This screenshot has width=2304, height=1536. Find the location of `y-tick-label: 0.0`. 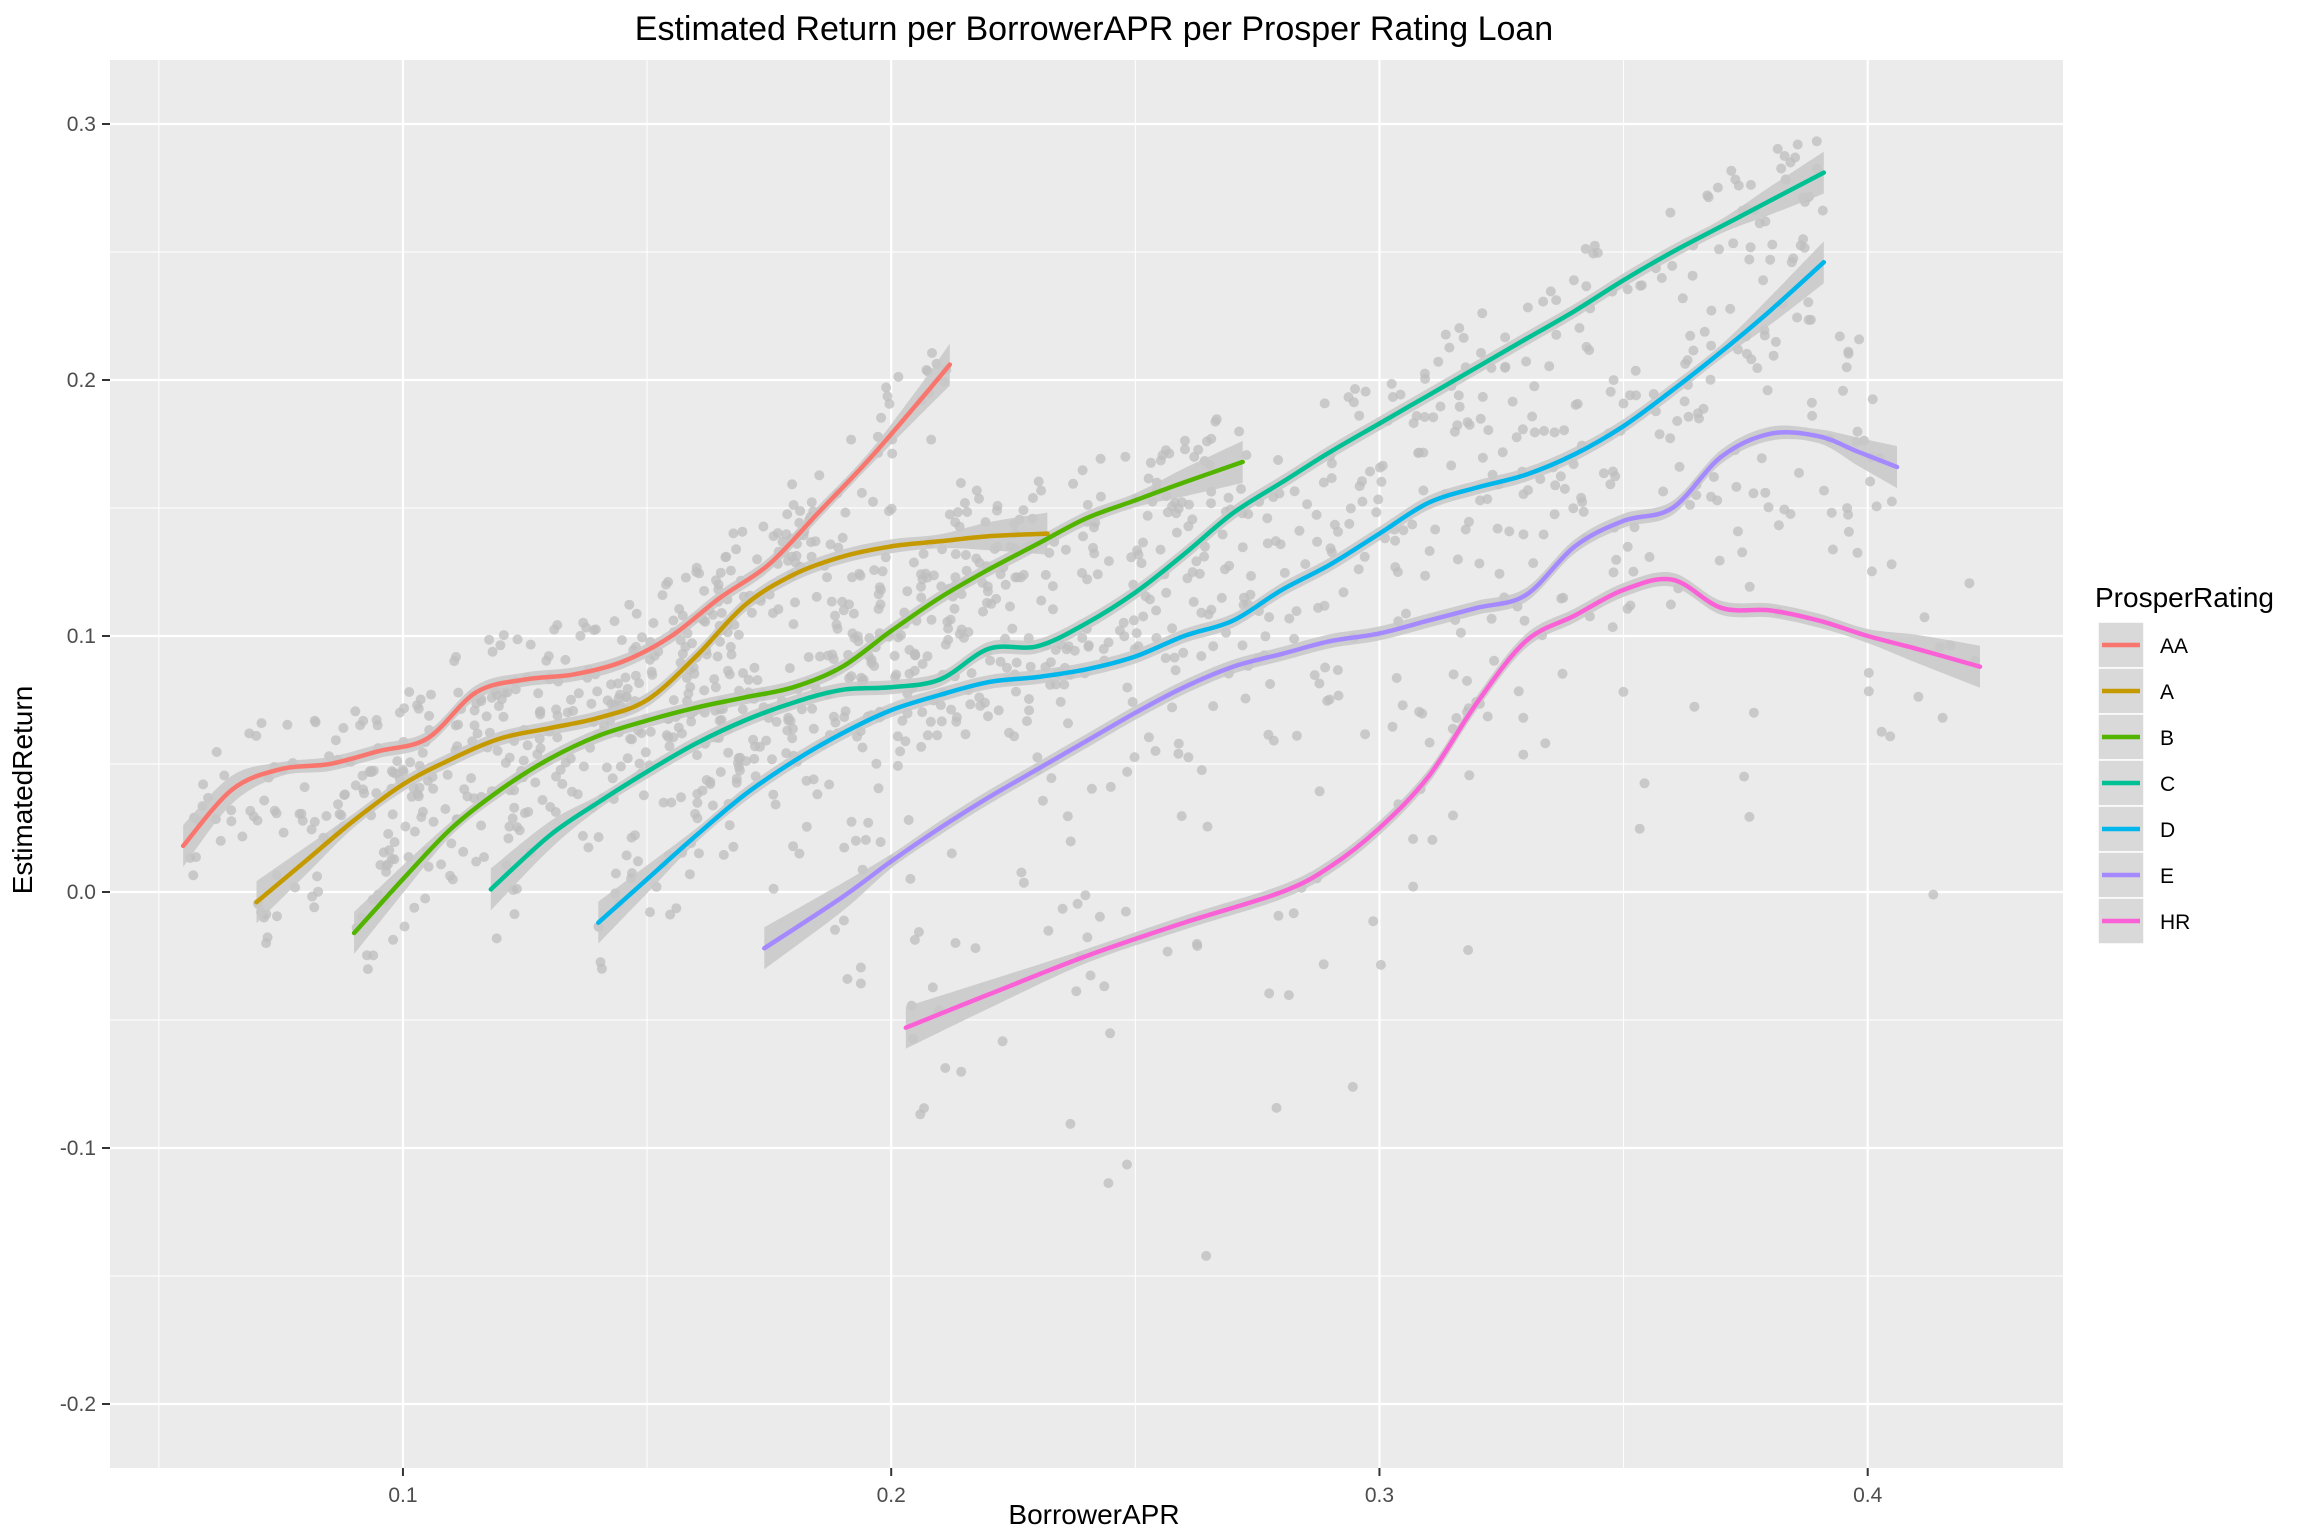

y-tick-label: 0.0 is located at coordinates (81, 892).